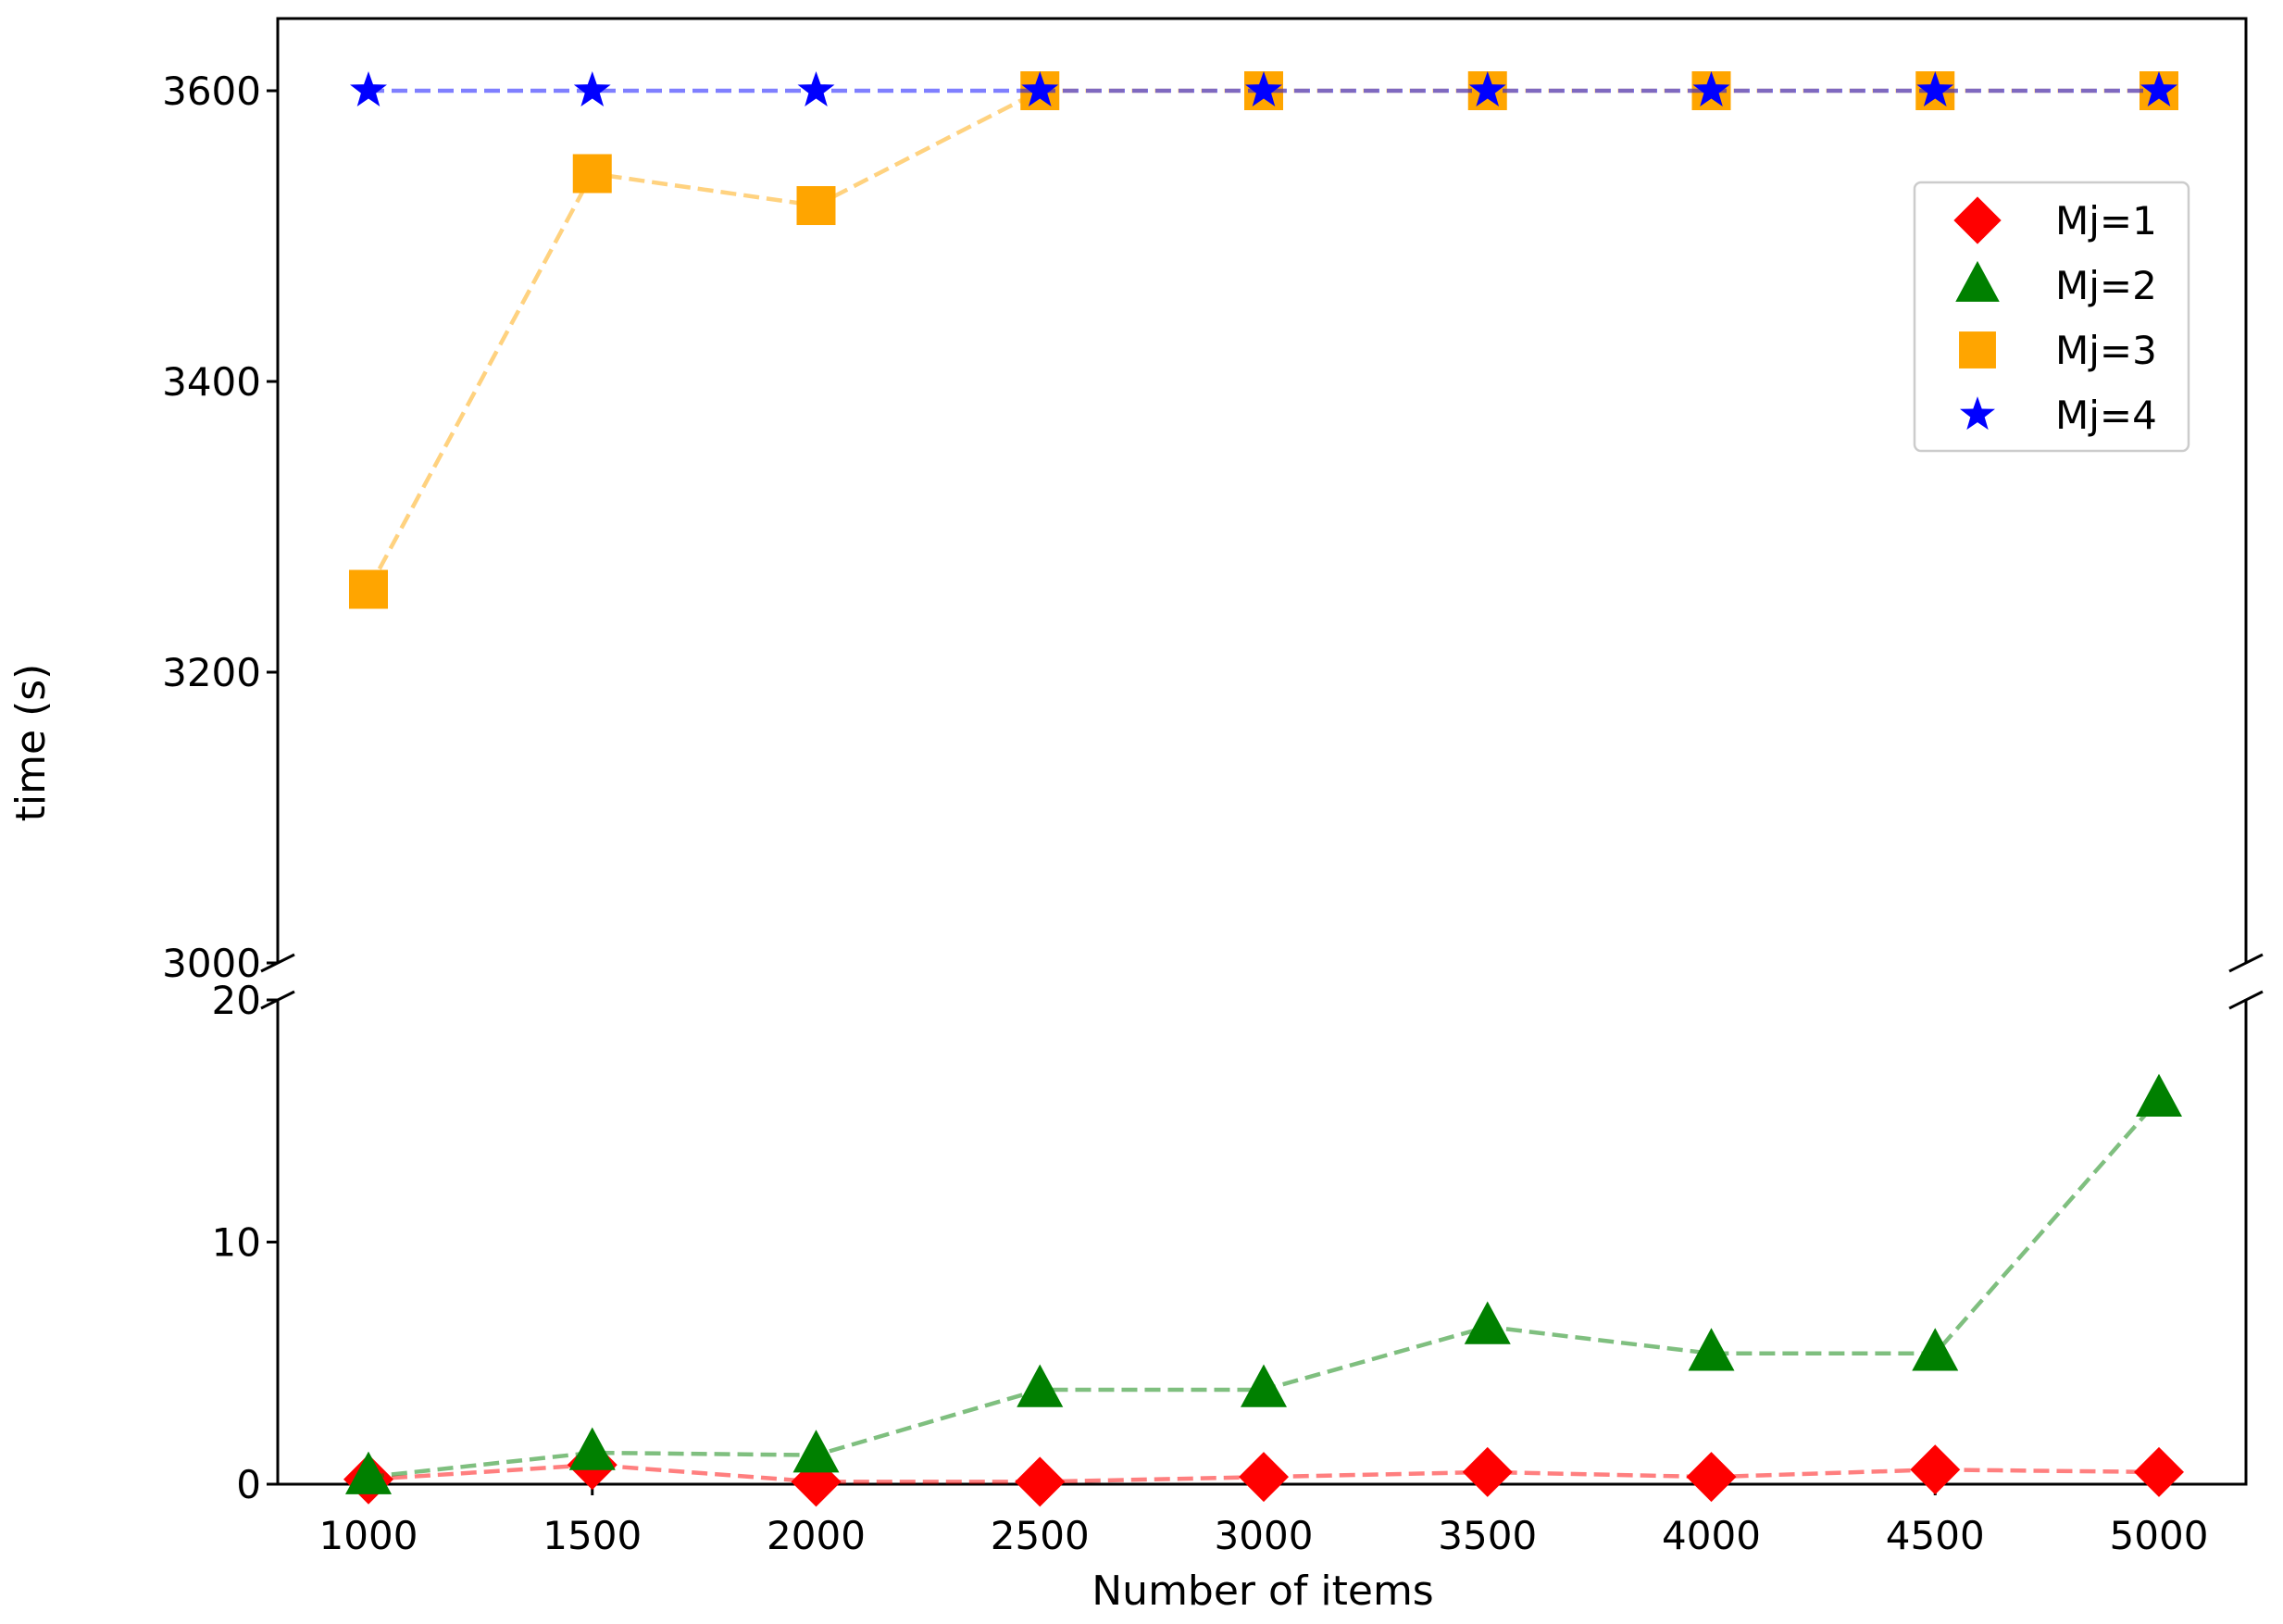 This screenshot has height=1624, width=2283. Describe the element at coordinates (1262, 981) in the screenshot. I see `axis-break-marks` at that location.